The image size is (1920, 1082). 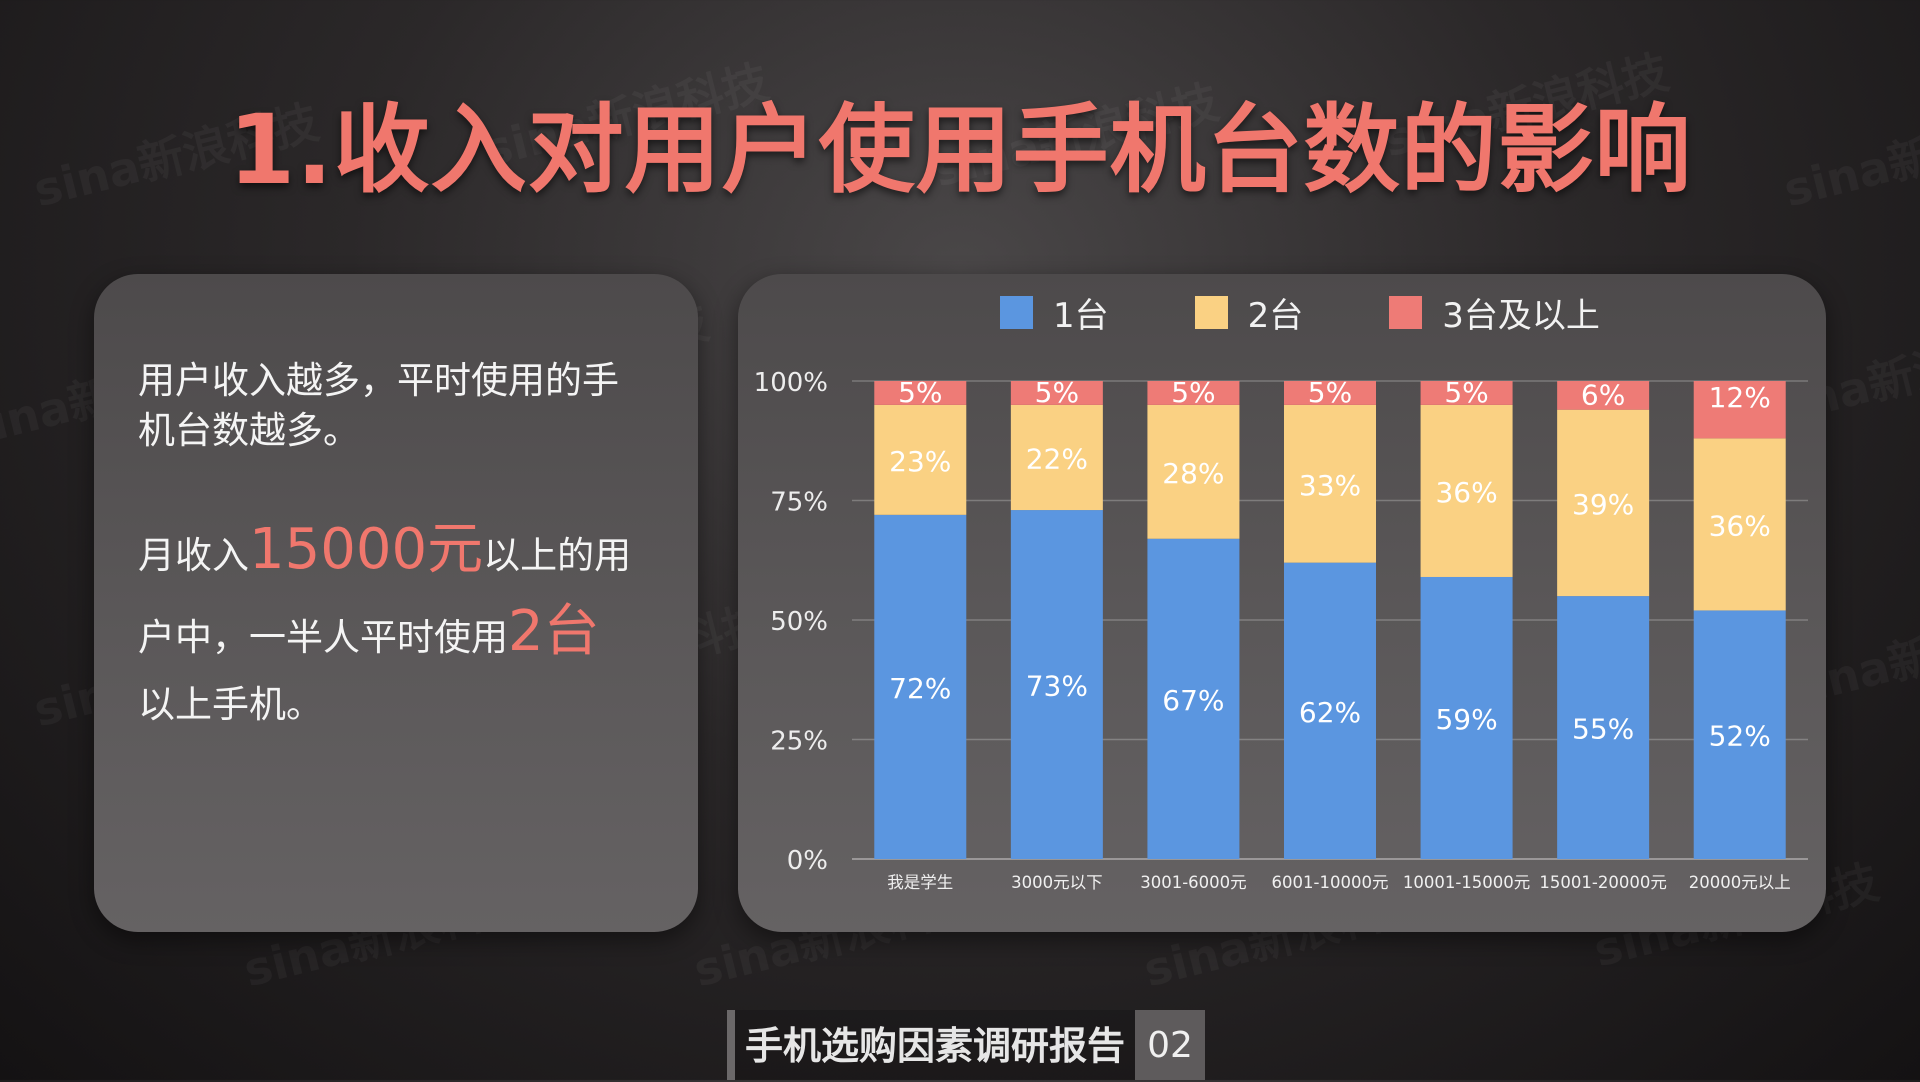 I want to click on report-title: 手机选购因素调研报告, so click(x=935, y=1045).